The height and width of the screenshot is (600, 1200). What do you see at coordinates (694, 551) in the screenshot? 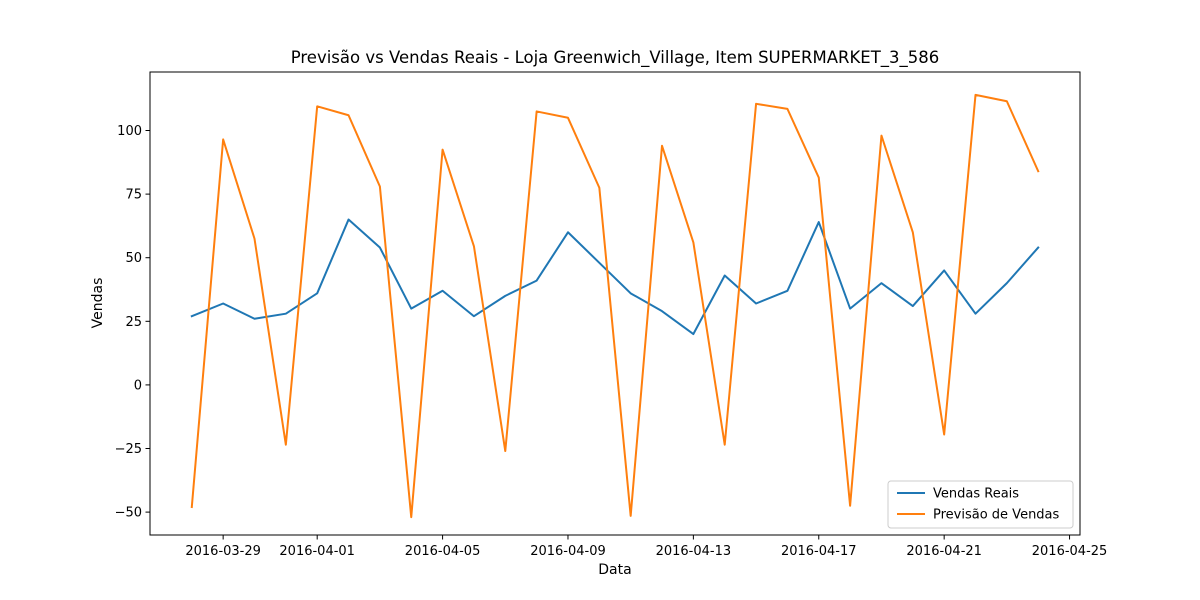
I see `x-tick-label: 2016-04-13` at bounding box center [694, 551].